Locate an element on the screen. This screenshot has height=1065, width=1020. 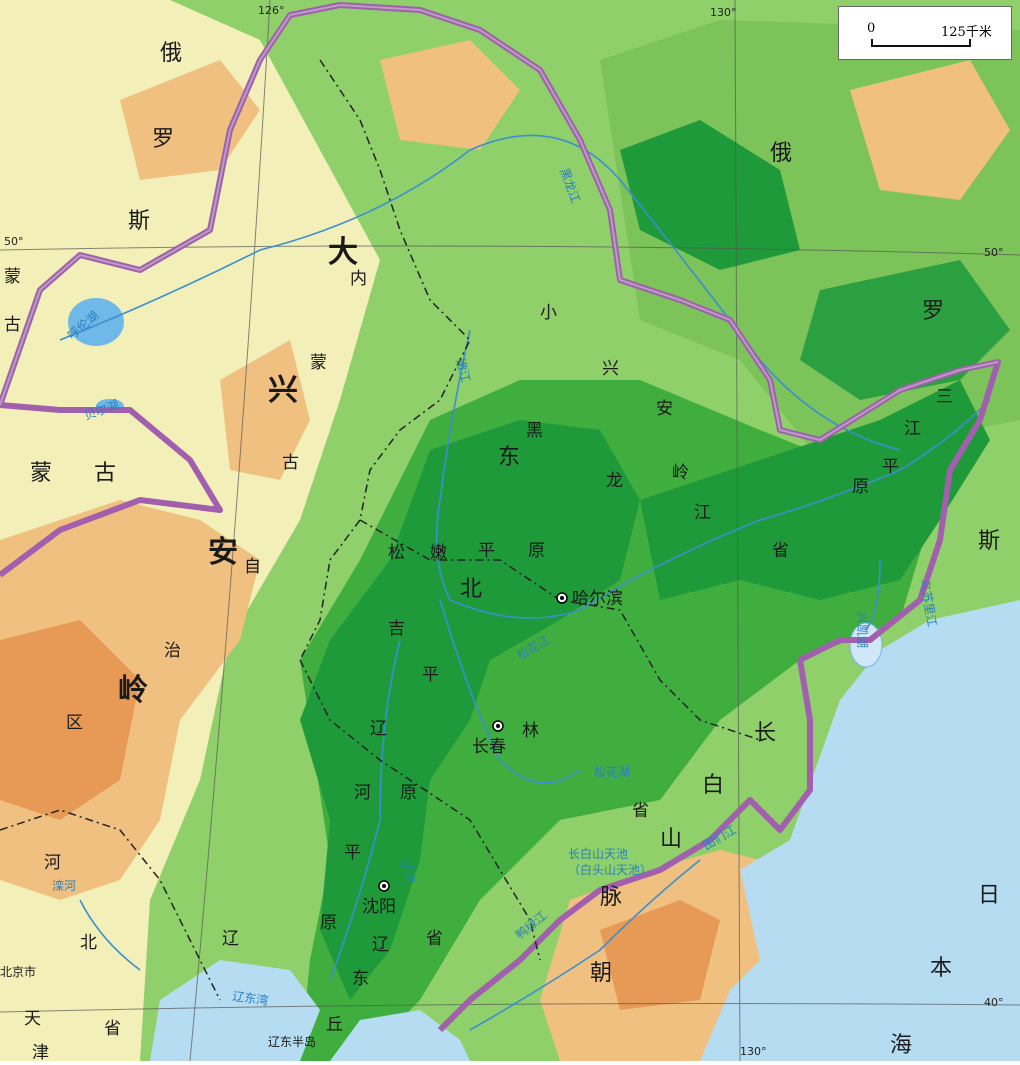
label-beijing: 北京市 is located at coordinates (18, 971).